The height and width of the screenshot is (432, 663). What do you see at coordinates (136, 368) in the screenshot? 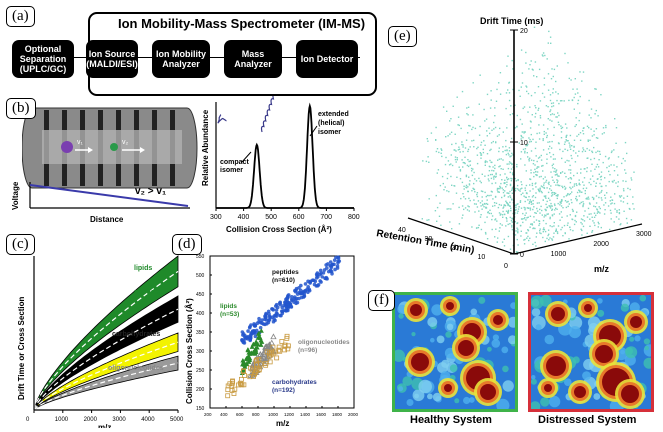
I see `series-label-oligonucleotides: oligonucleotides` at bounding box center [136, 368].